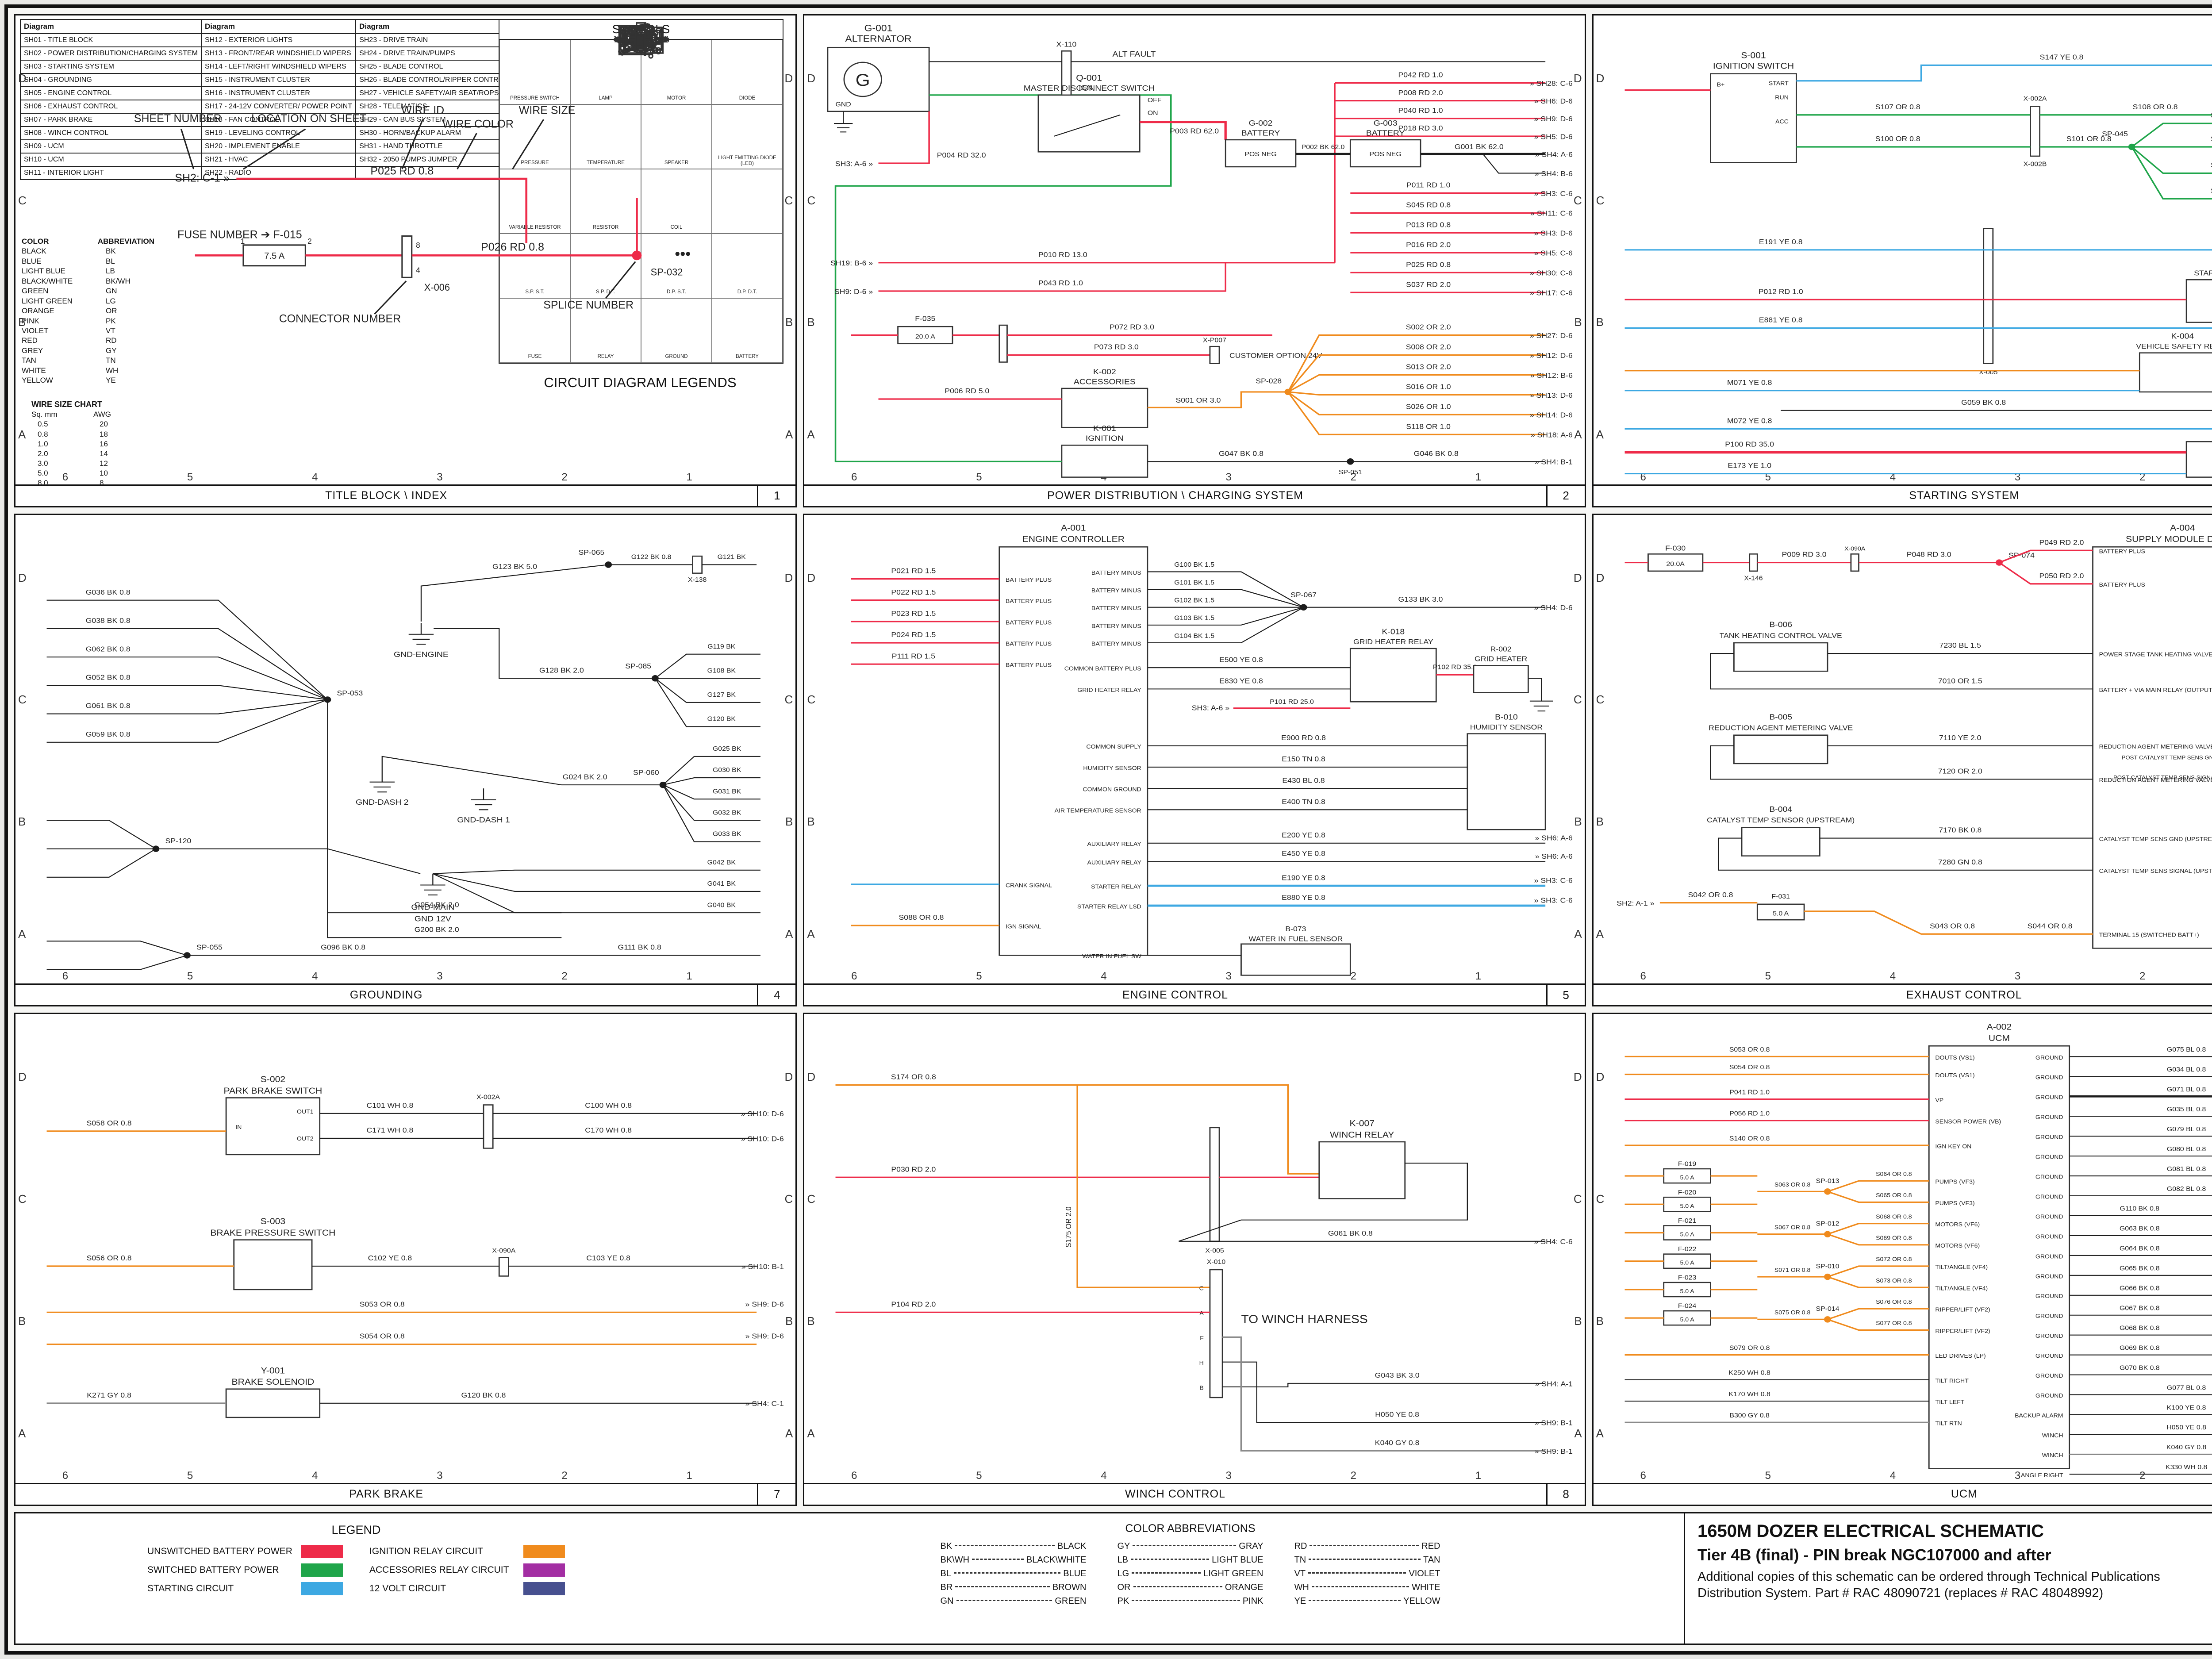 The width and height of the screenshot is (2212, 1659). Describe the element at coordinates (606, 357) in the screenshot. I see `symbol-label: RELAY` at that location.